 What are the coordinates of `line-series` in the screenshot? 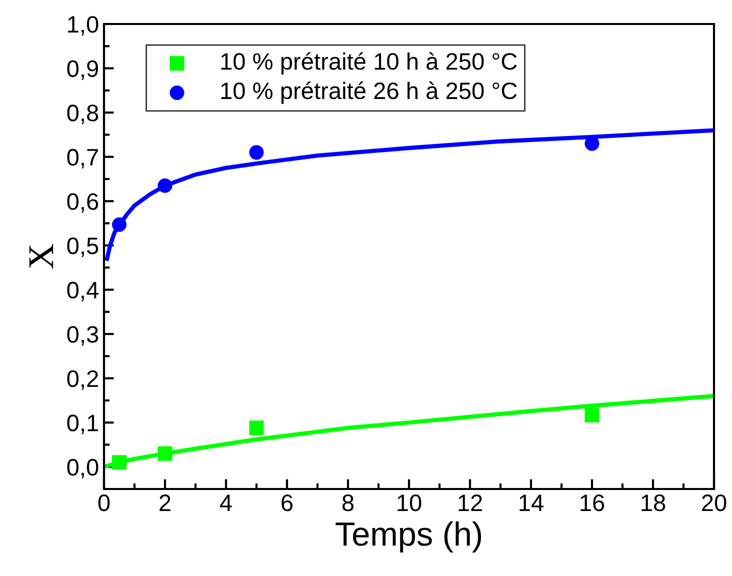 It's located at (409, 431).